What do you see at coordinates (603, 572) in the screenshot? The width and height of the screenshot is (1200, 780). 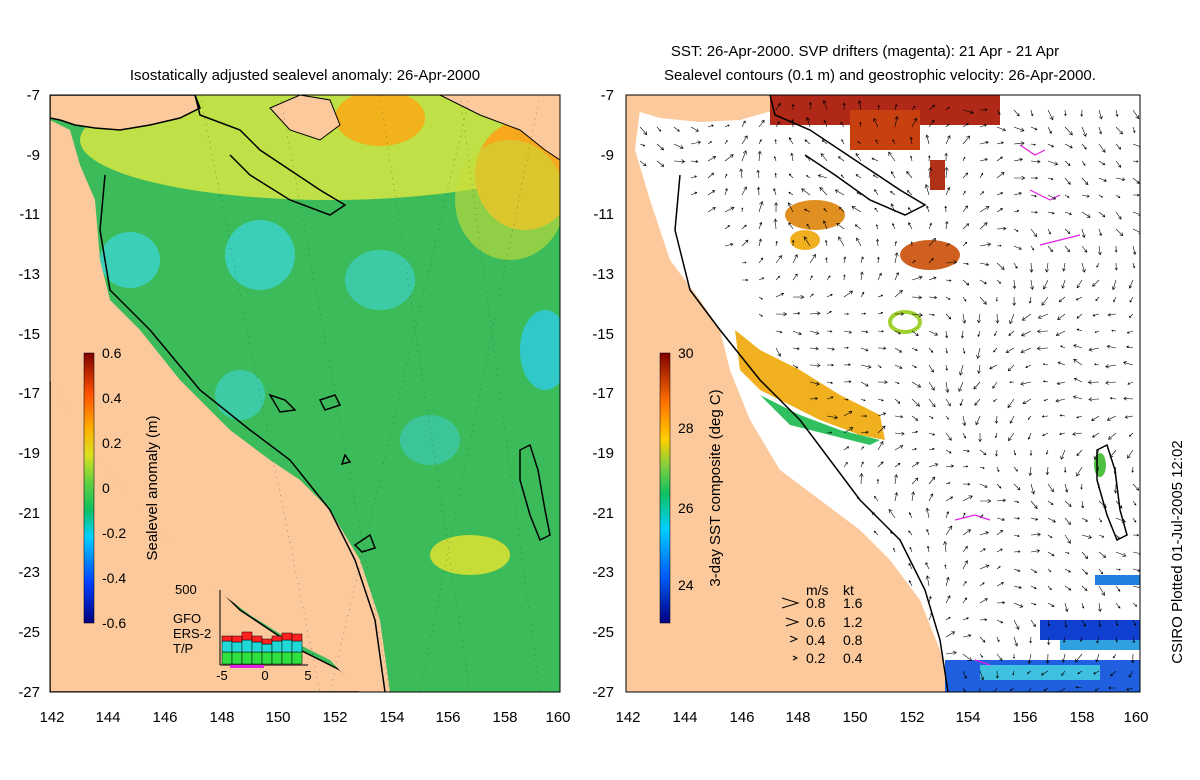 I see `right-y-tick: -23` at bounding box center [603, 572].